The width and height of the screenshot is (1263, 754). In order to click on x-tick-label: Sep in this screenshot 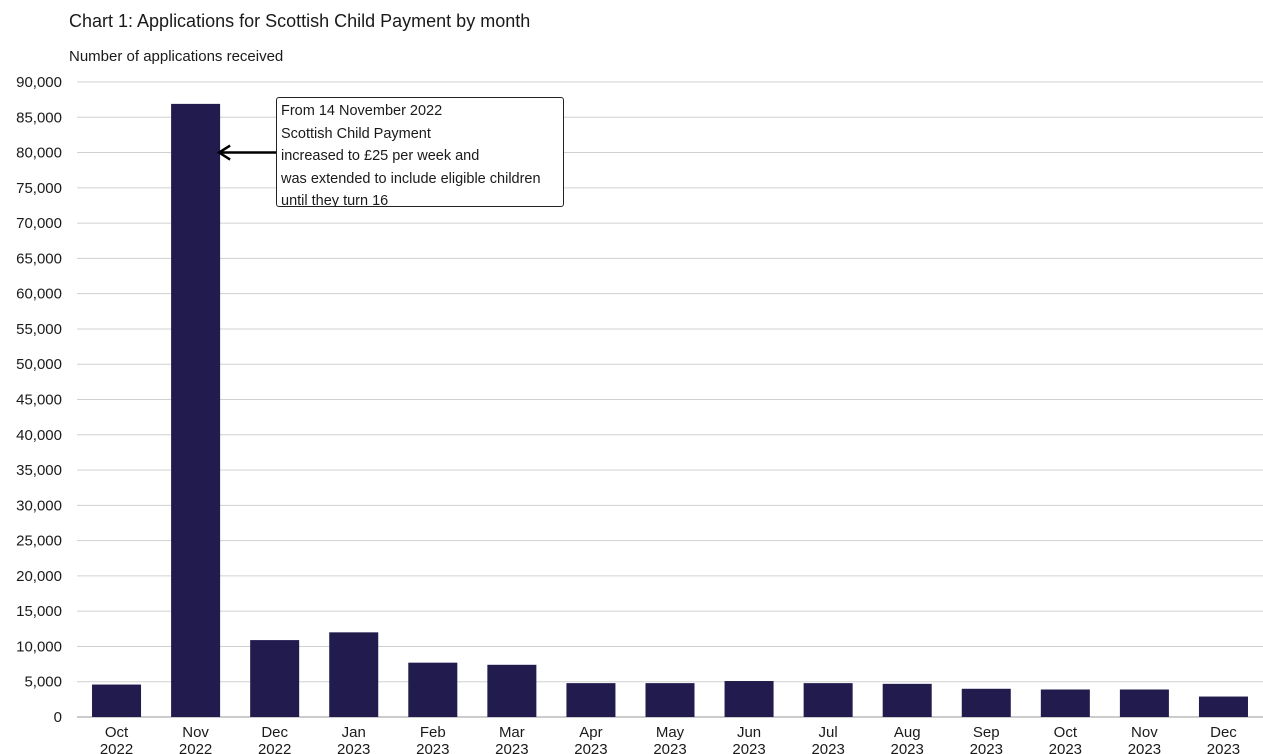, I will do `click(986, 732)`.